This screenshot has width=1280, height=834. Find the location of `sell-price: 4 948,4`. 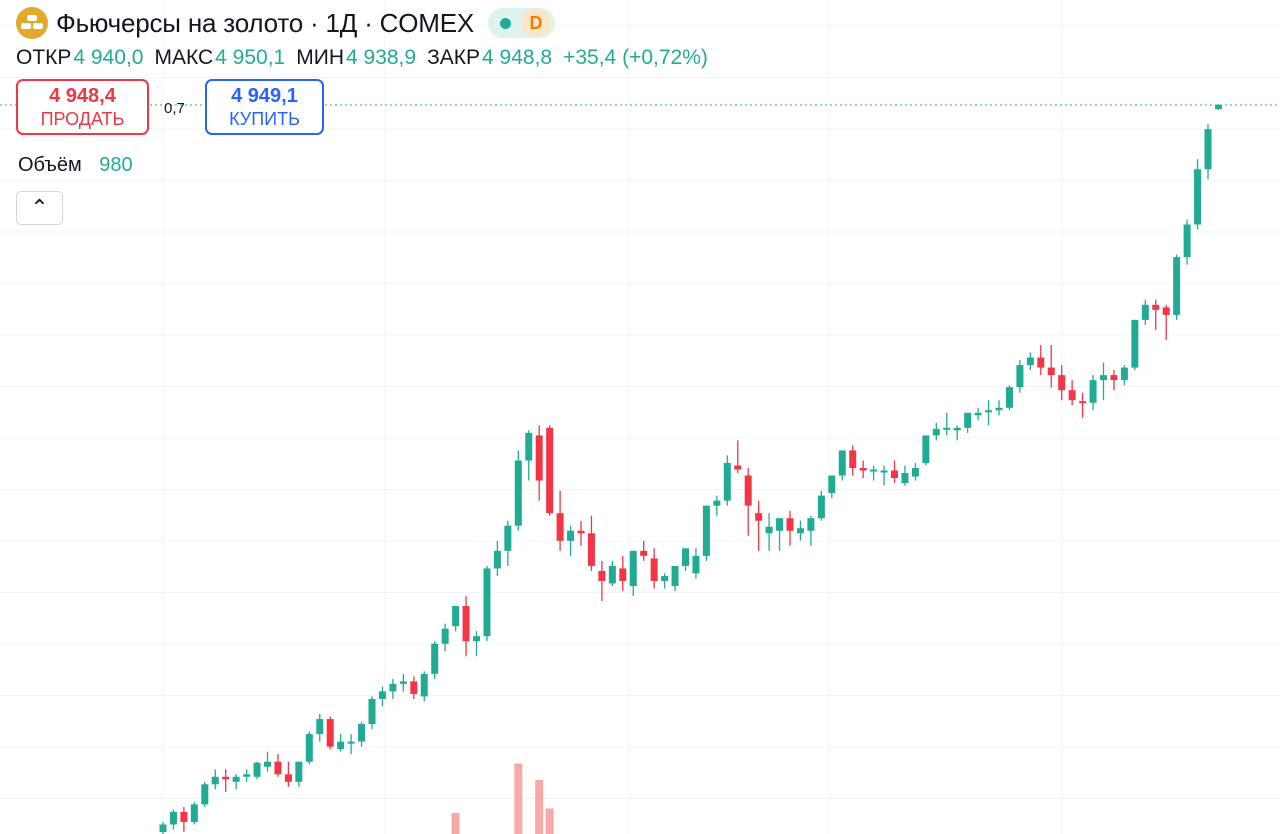

sell-price: 4 948,4 is located at coordinates (82, 96).